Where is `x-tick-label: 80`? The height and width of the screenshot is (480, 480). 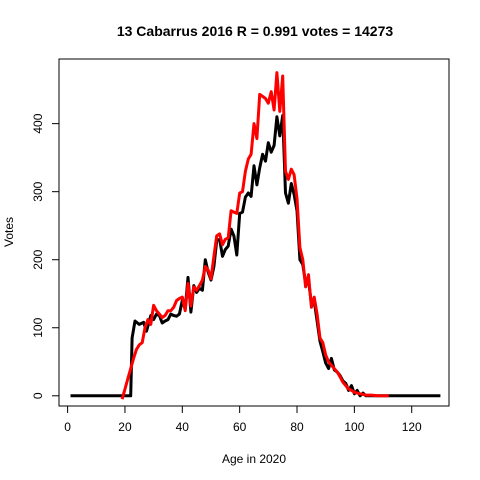 x-tick-label: 80 is located at coordinates (297, 427).